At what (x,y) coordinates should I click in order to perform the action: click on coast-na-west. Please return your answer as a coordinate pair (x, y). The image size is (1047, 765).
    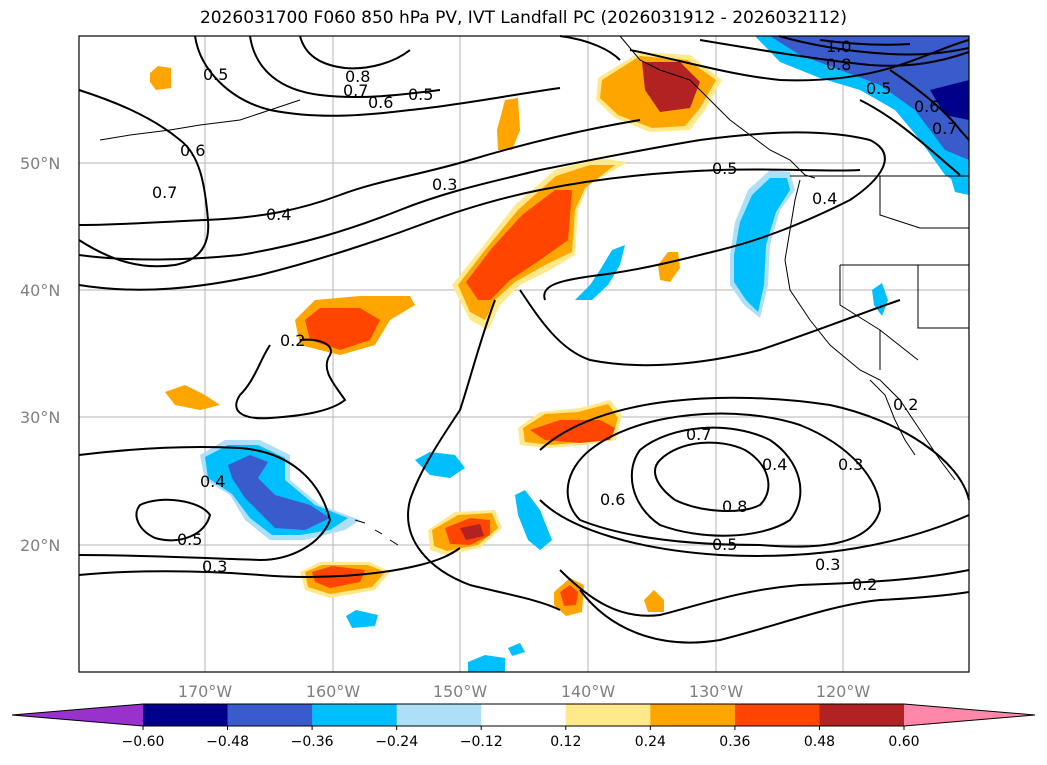
    Looking at the image, I should click on (870, 330).